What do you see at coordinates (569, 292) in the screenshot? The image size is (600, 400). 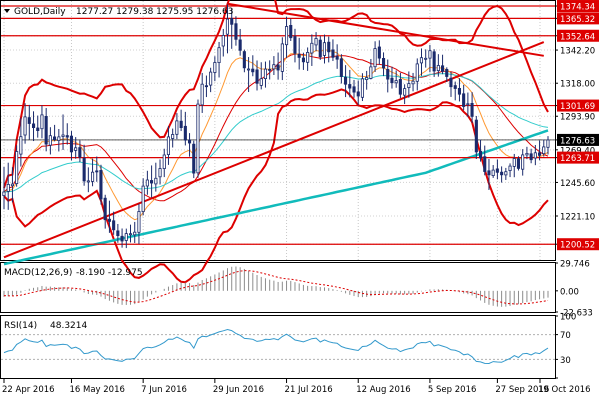 I see `macd-axis-label: 0.00` at bounding box center [569, 292].